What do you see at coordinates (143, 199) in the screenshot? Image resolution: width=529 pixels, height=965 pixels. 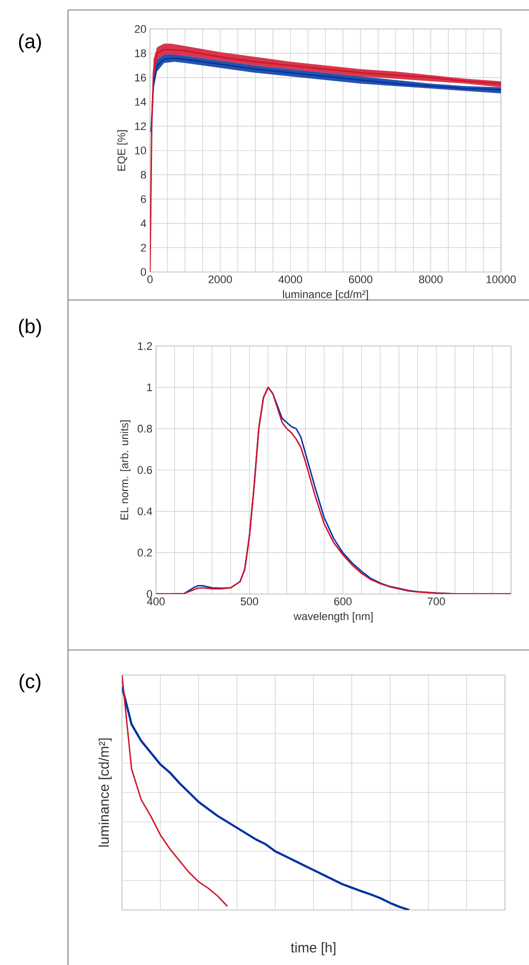 I see `y-tick-label: 6` at bounding box center [143, 199].